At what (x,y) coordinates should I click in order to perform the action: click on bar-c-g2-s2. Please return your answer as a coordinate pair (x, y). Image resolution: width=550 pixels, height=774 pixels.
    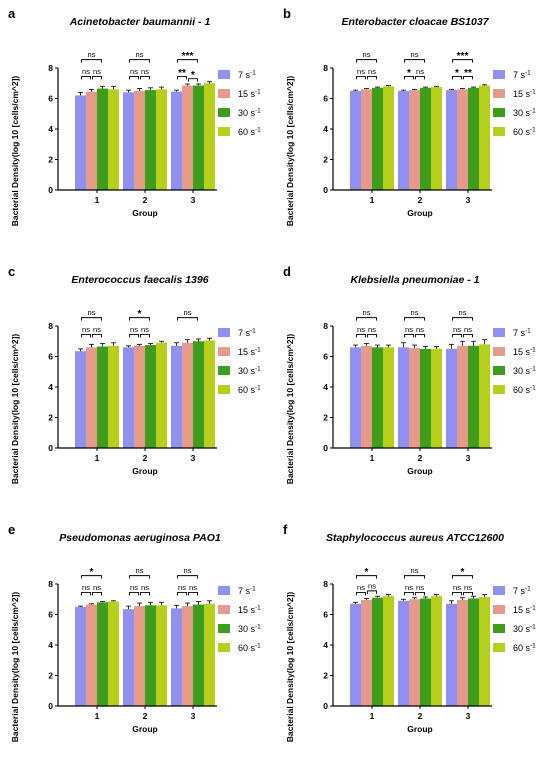
    Looking at the image, I should click on (139, 396).